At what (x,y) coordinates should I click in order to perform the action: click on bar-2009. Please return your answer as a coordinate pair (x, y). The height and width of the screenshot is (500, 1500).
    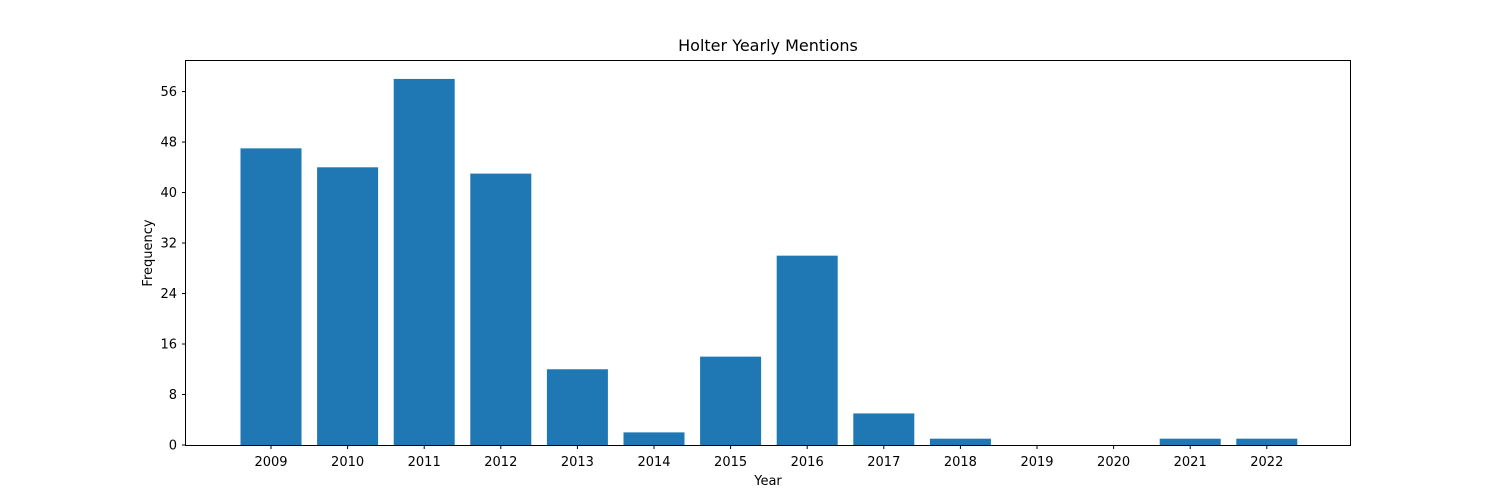
    Looking at the image, I should click on (271, 297).